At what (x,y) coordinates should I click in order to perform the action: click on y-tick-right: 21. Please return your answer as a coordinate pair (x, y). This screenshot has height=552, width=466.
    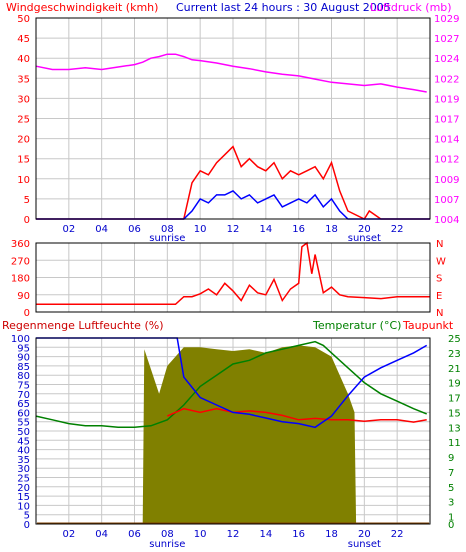
    Looking at the image, I should click on (454, 369).